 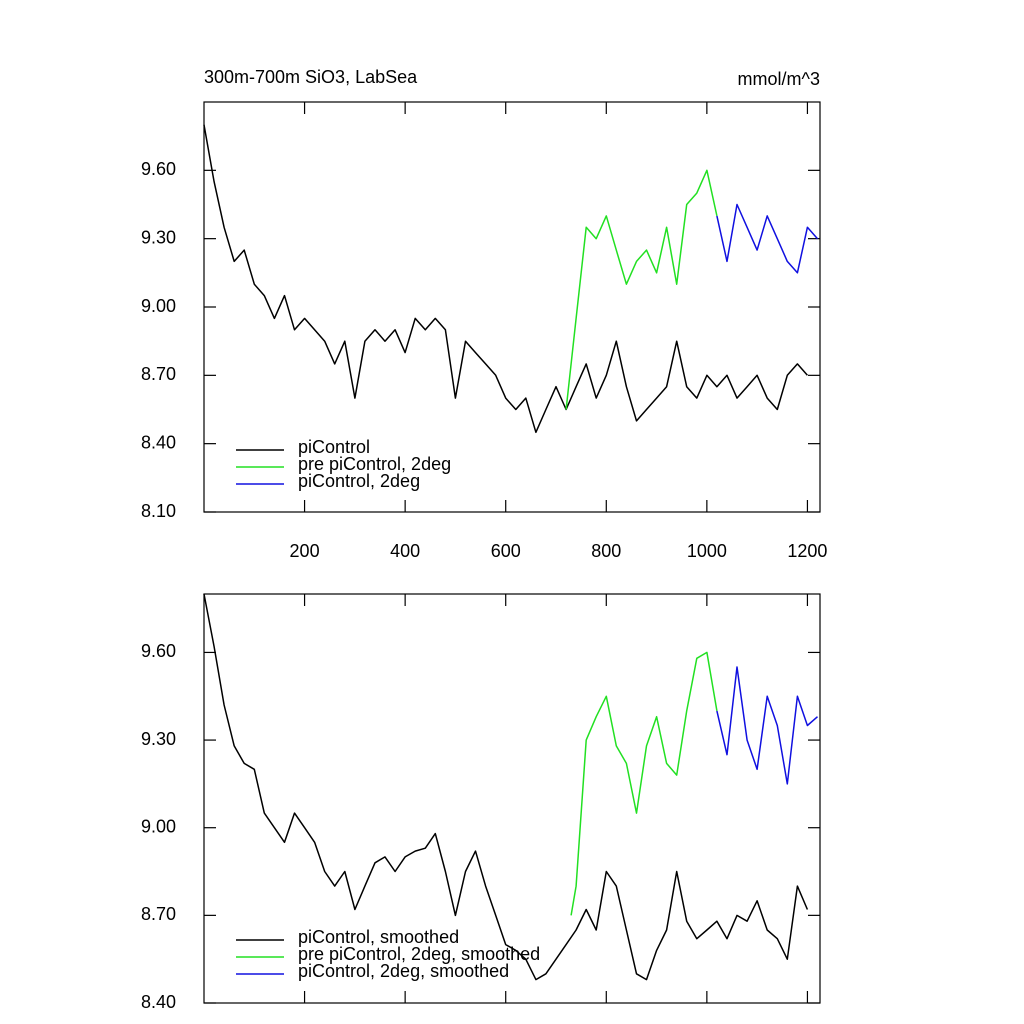 What do you see at coordinates (334, 447) in the screenshot?
I see `legend-label: piControl` at bounding box center [334, 447].